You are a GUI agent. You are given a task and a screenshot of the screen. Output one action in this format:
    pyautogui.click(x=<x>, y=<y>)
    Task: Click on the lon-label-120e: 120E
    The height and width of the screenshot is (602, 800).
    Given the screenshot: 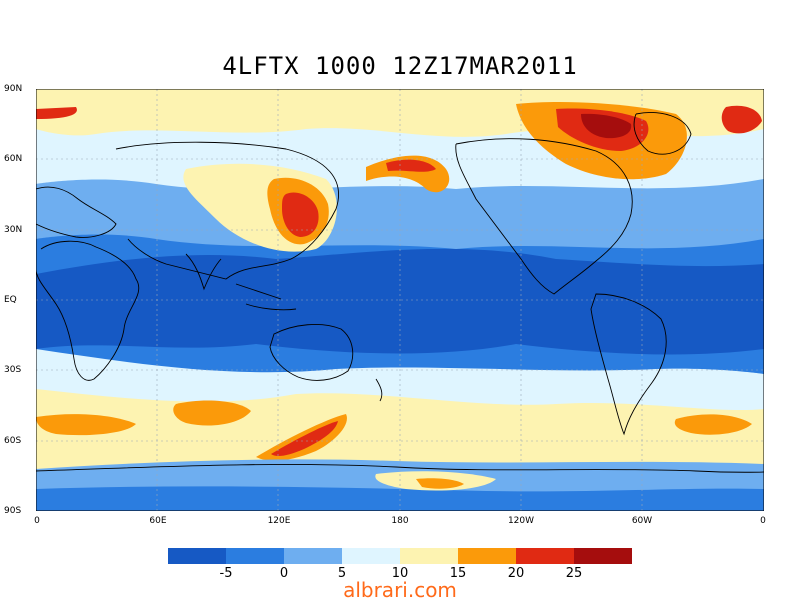 What is the action you would take?
    pyautogui.click(x=279, y=521)
    